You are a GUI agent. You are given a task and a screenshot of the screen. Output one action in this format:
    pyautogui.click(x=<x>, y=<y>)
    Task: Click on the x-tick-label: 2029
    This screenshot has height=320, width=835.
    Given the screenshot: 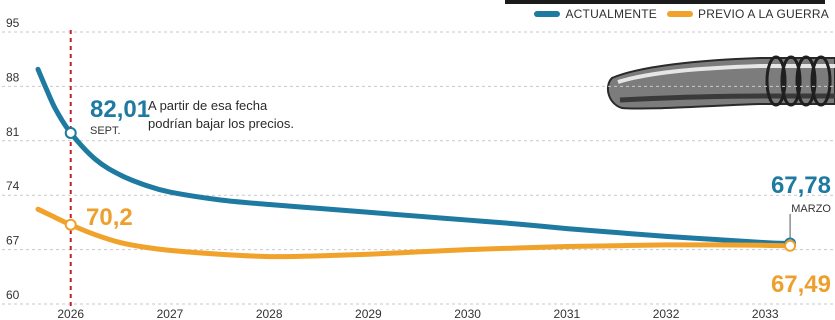 What is the action you would take?
    pyautogui.click(x=368, y=313)
    